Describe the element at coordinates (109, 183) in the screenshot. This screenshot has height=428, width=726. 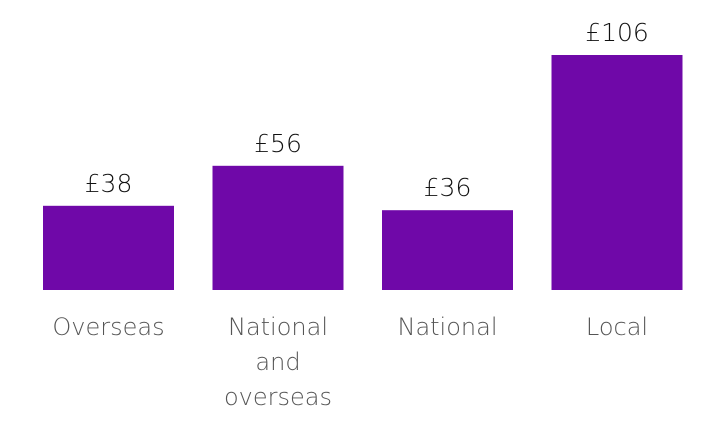
I see `value-label-0: £38` at that location.